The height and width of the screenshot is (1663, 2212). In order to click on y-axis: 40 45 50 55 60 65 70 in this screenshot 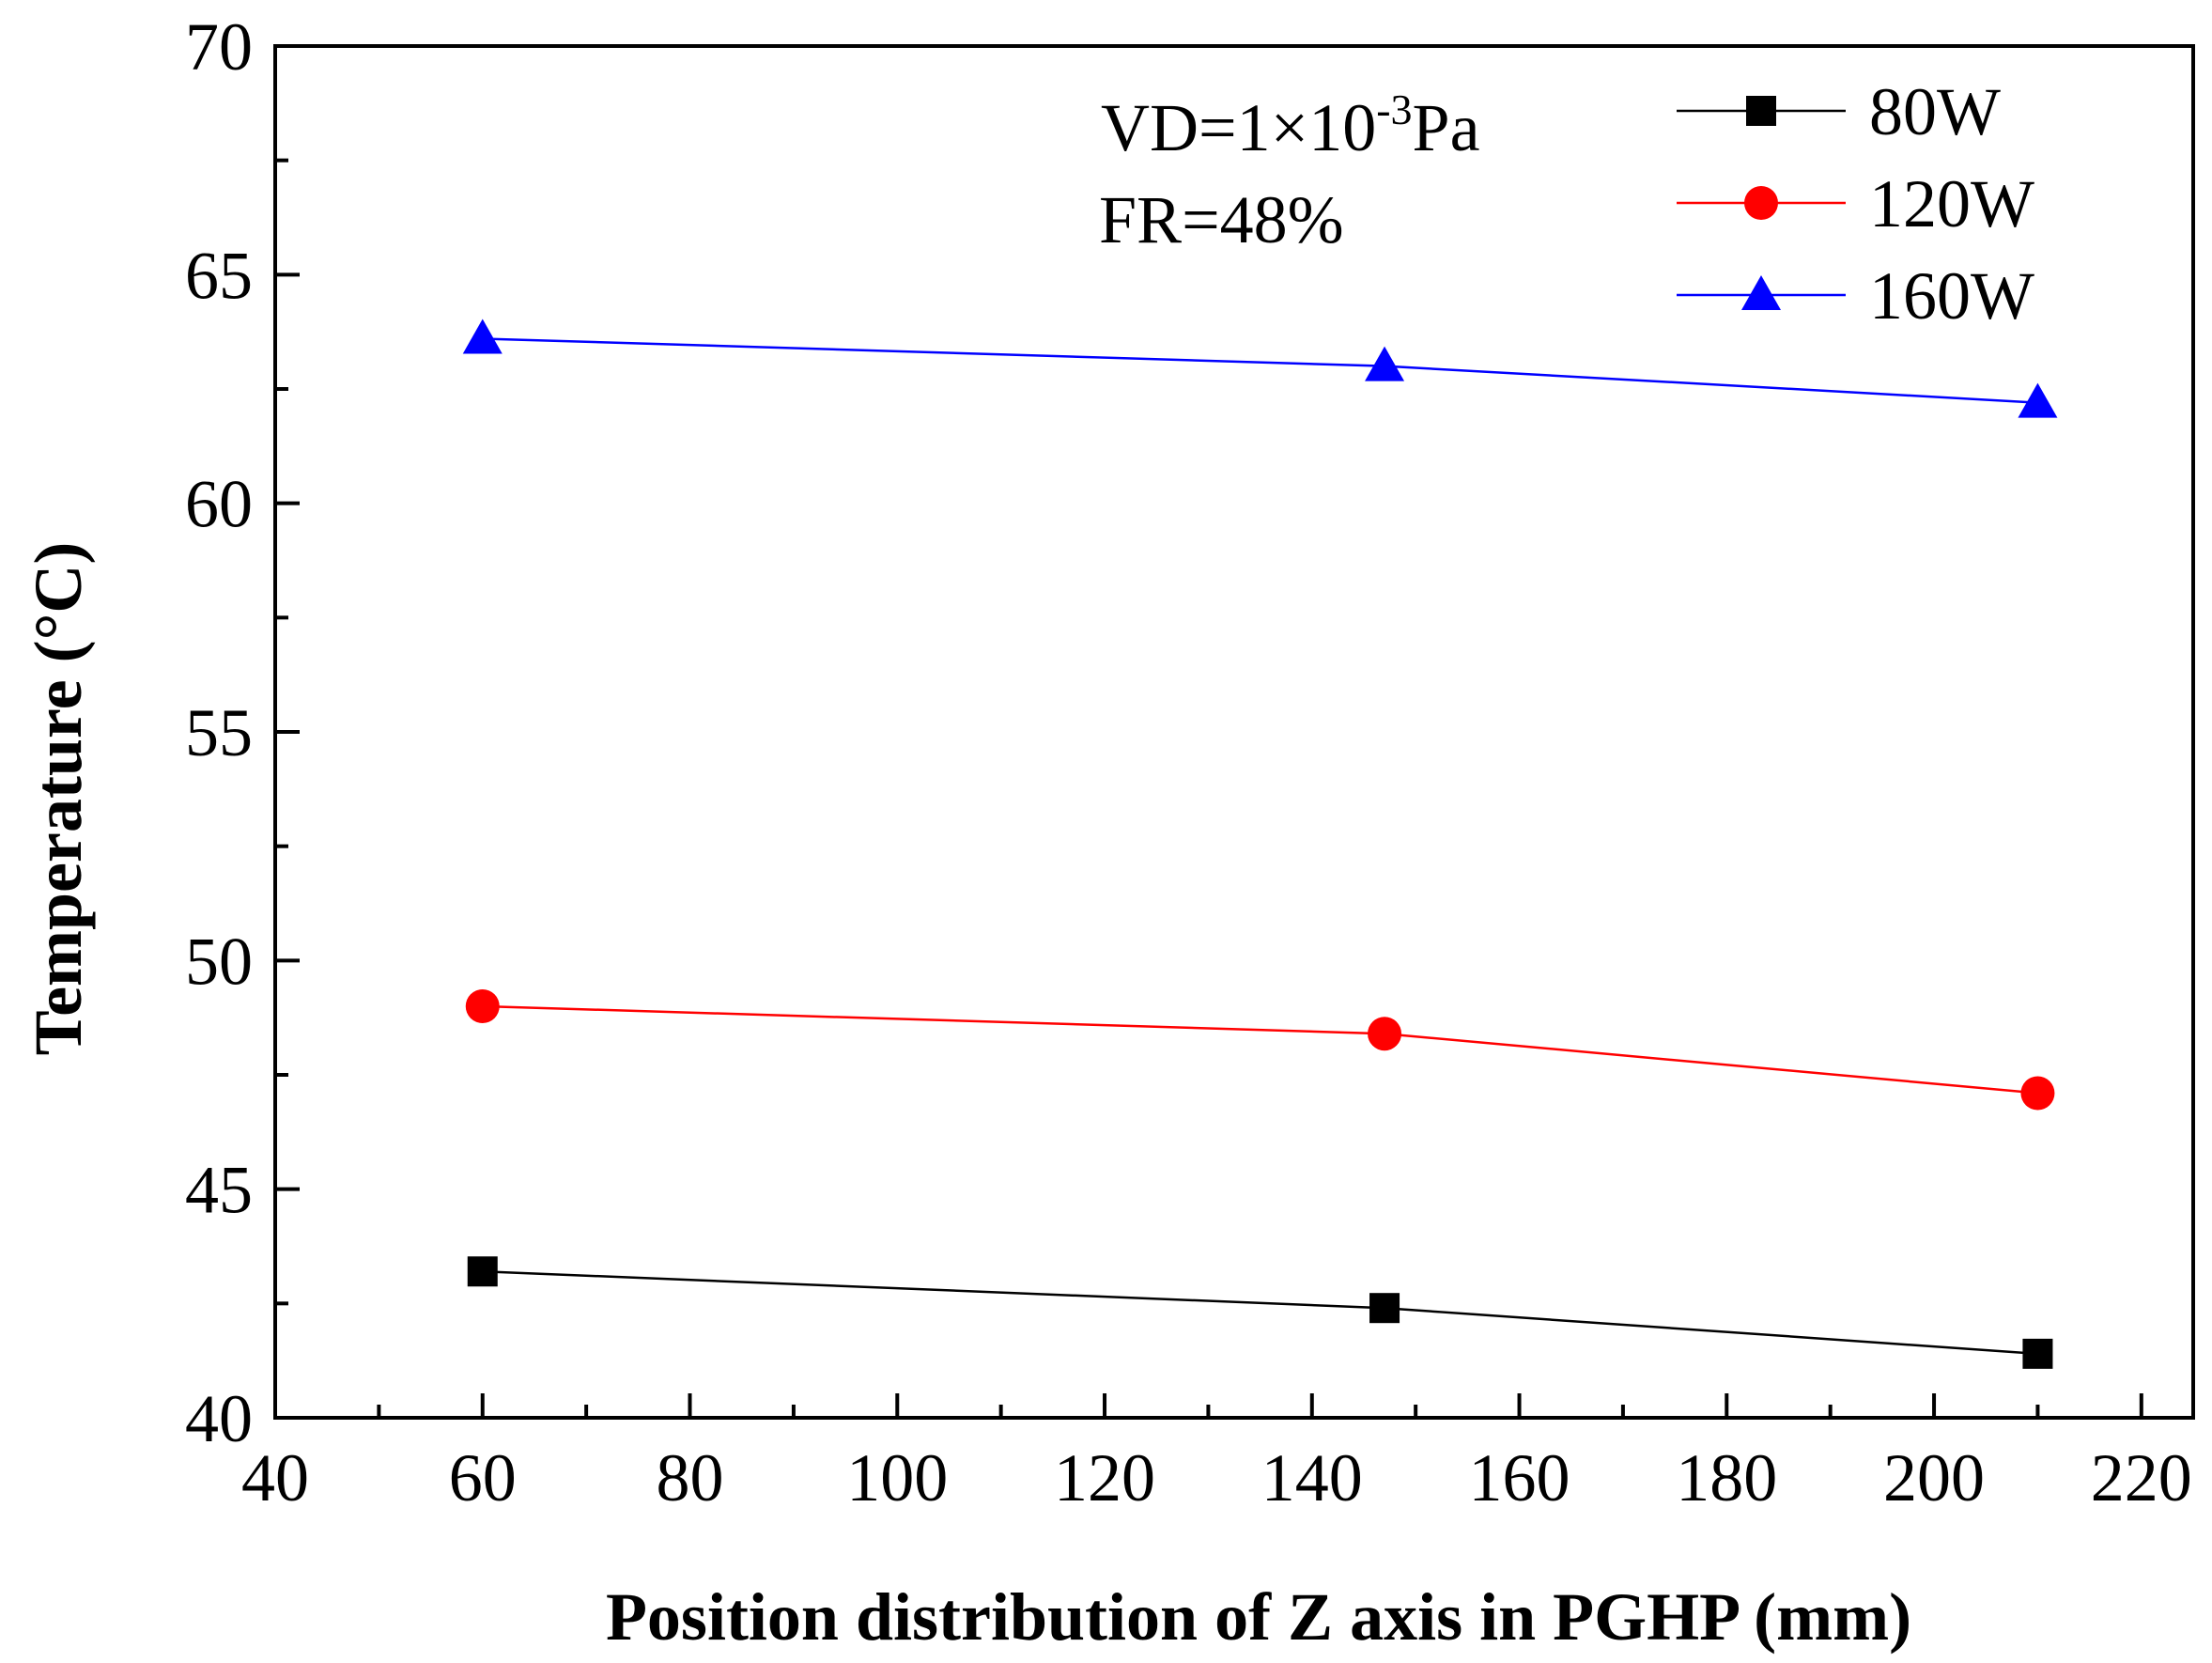, I will do `click(243, 732)`.